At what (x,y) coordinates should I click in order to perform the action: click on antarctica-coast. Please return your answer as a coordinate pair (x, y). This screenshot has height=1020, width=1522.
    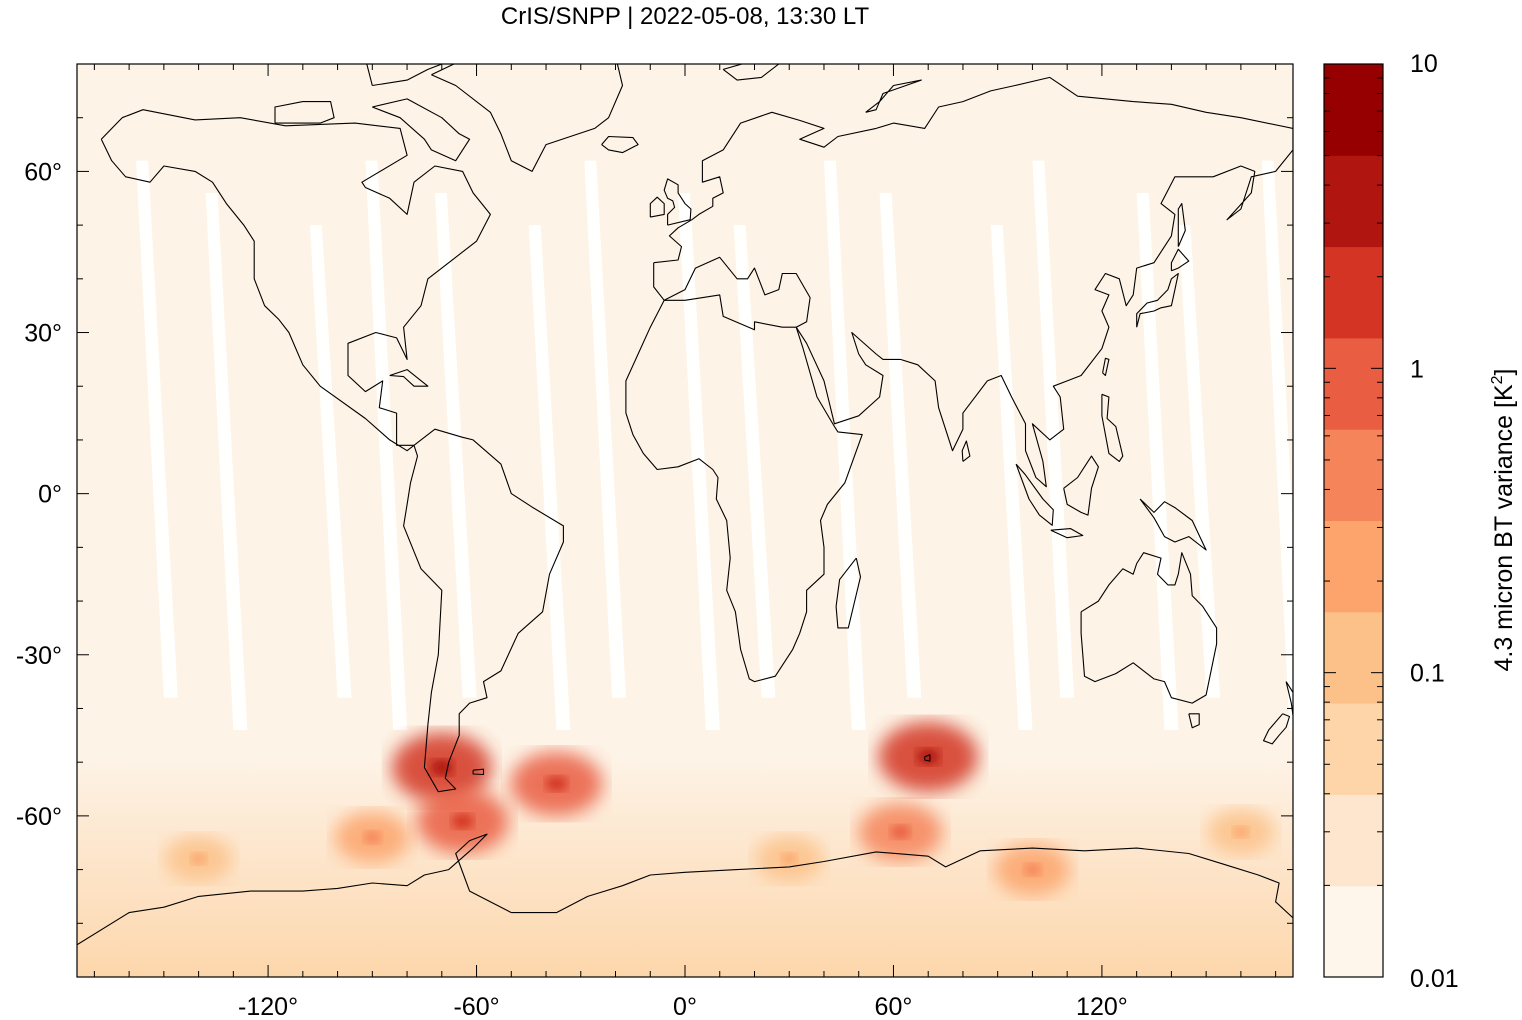
    Looking at the image, I should click on (685, 889).